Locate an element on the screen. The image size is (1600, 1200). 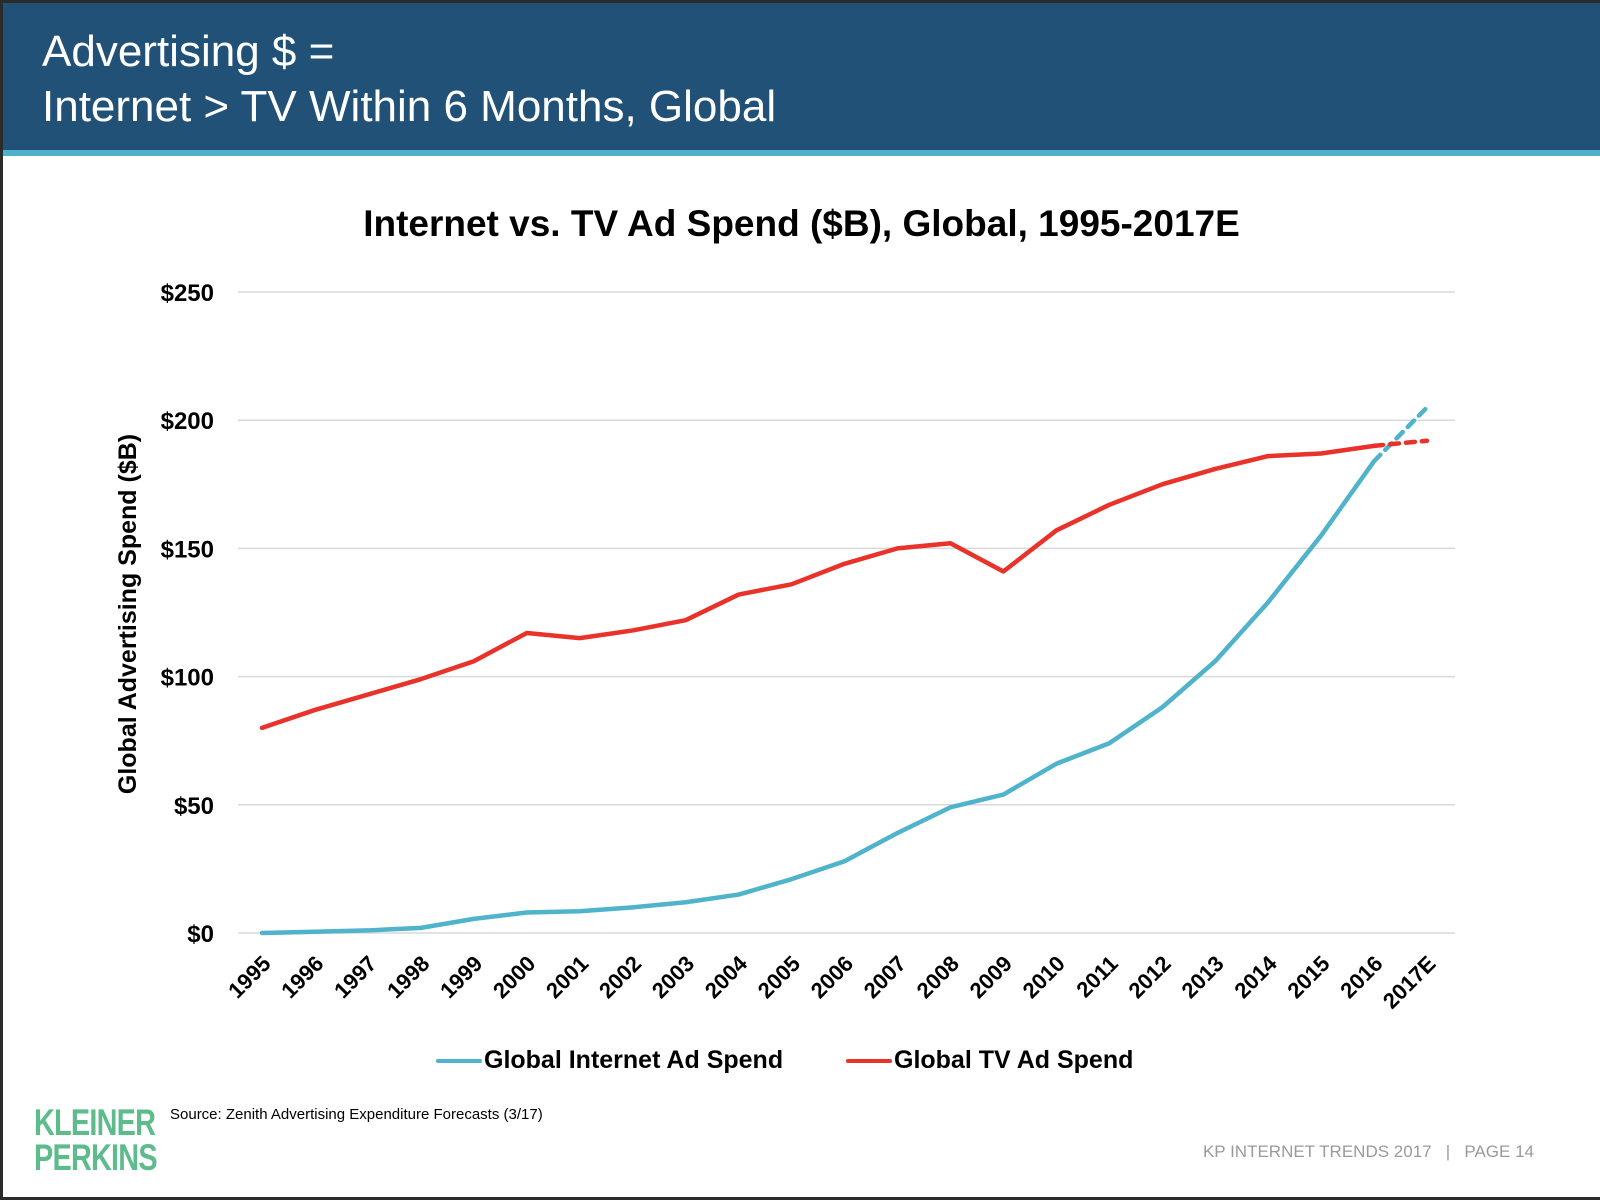
legend-swatch-internet is located at coordinates (459, 1060).